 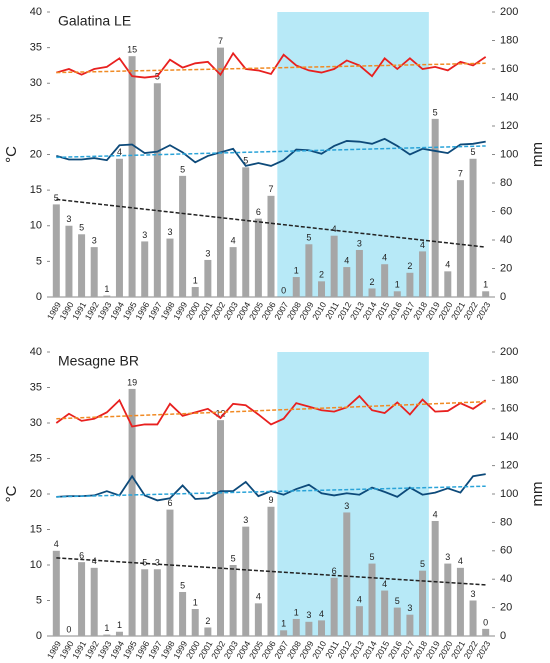 I want to click on y2-tick-label: 80, so click(x=506, y=522).